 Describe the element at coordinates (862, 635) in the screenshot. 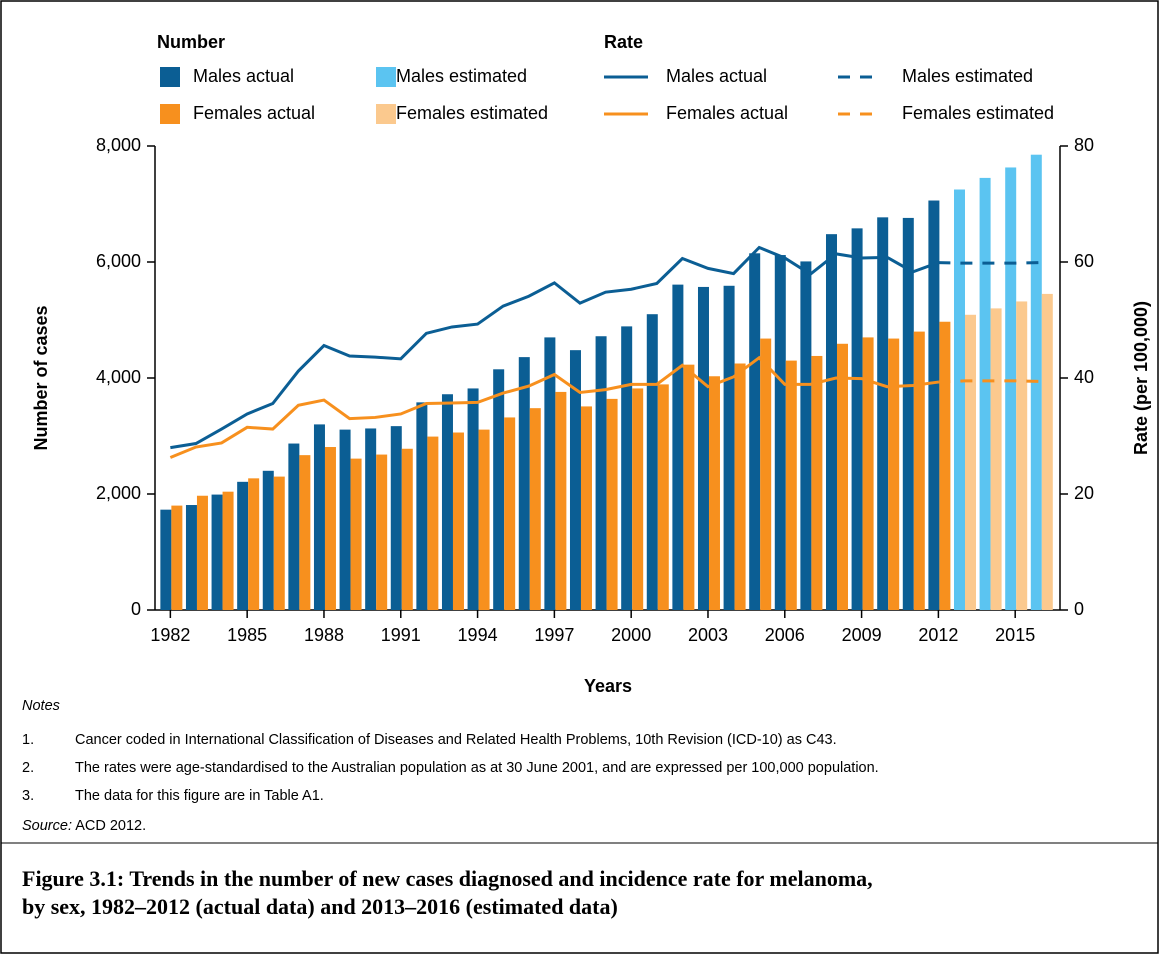

I see `x-tick-label: 2009` at that location.